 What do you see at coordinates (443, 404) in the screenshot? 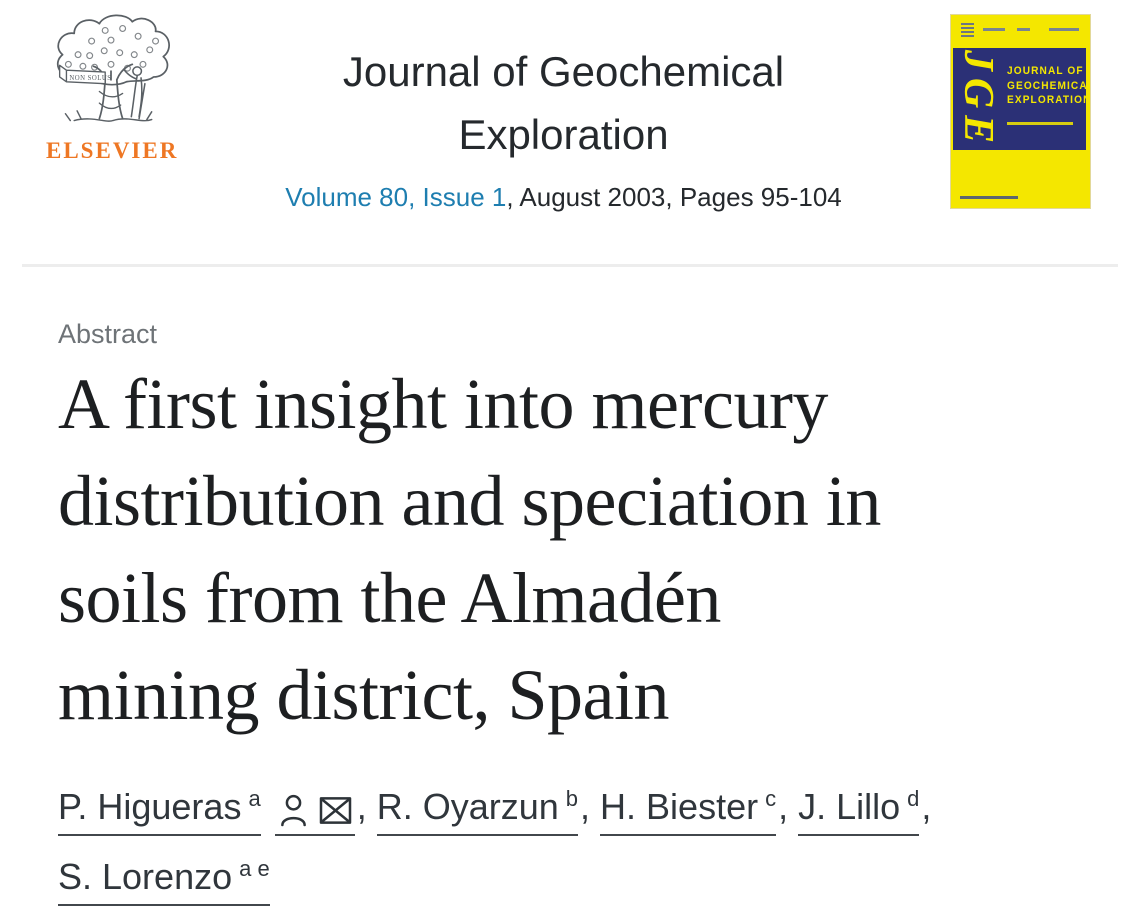
I see `article-title-line1: A first insight into mercury` at bounding box center [443, 404].